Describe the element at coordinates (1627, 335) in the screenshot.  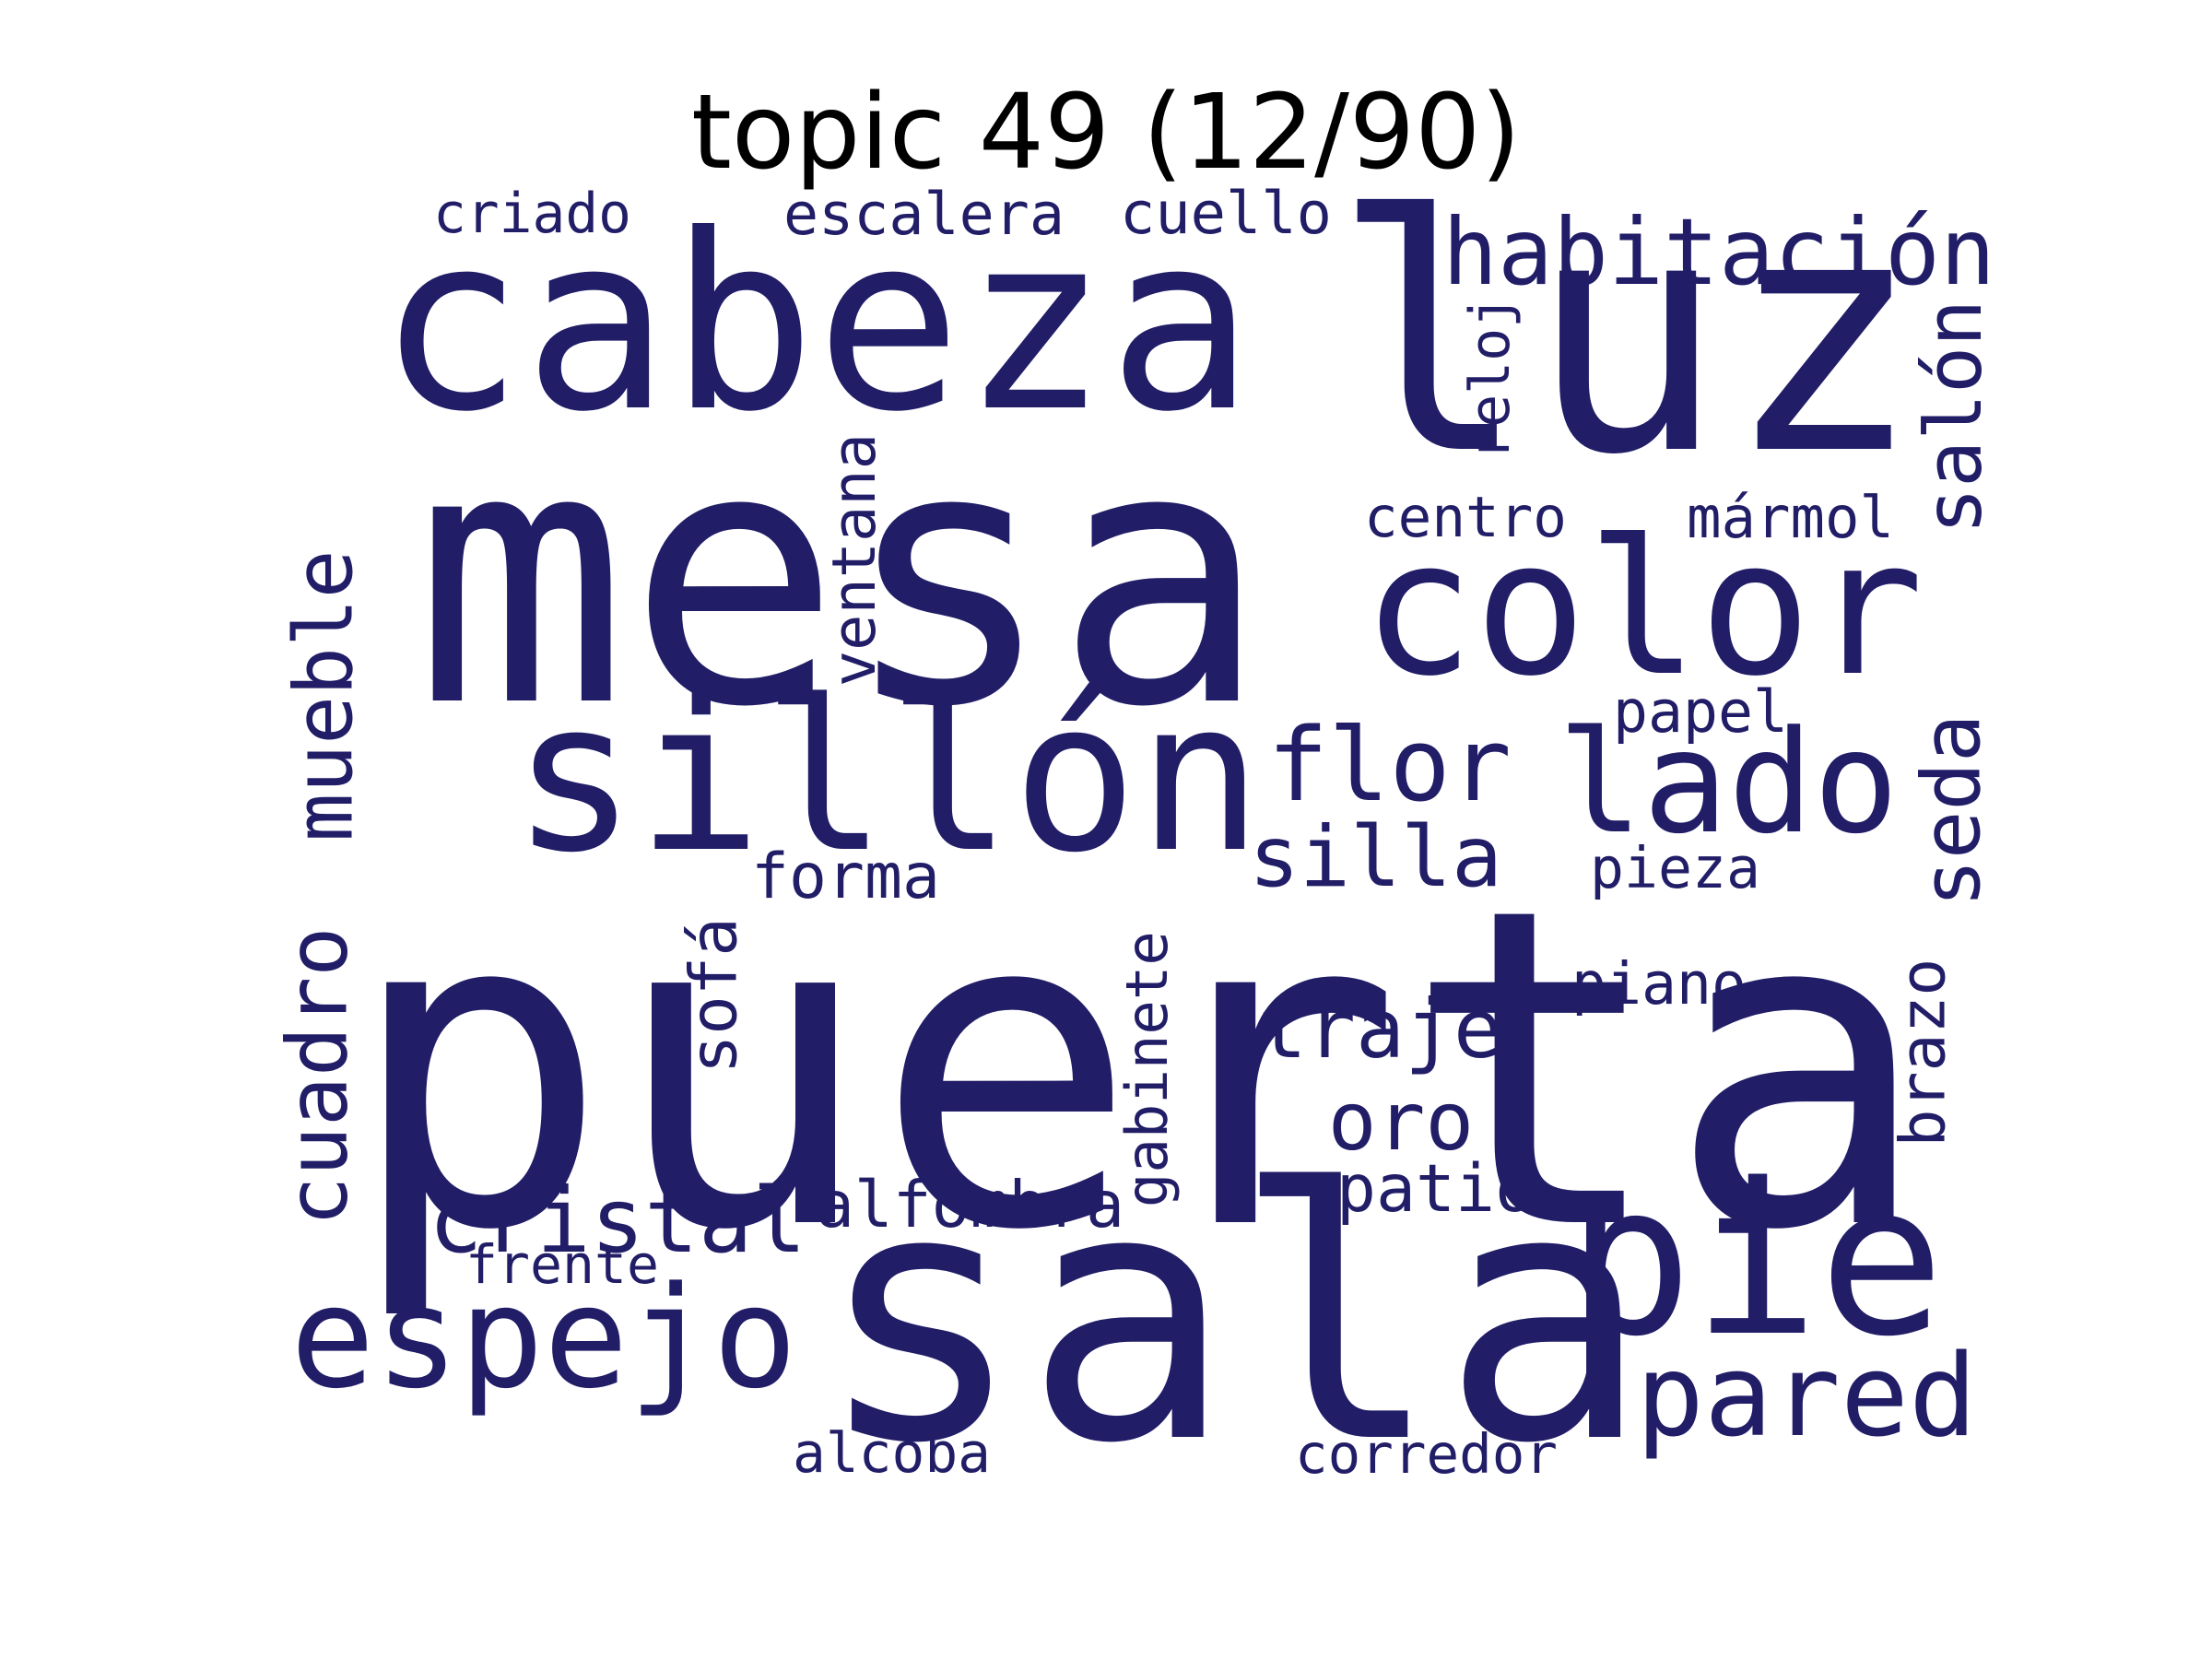
I see `word-luz: luz` at that location.